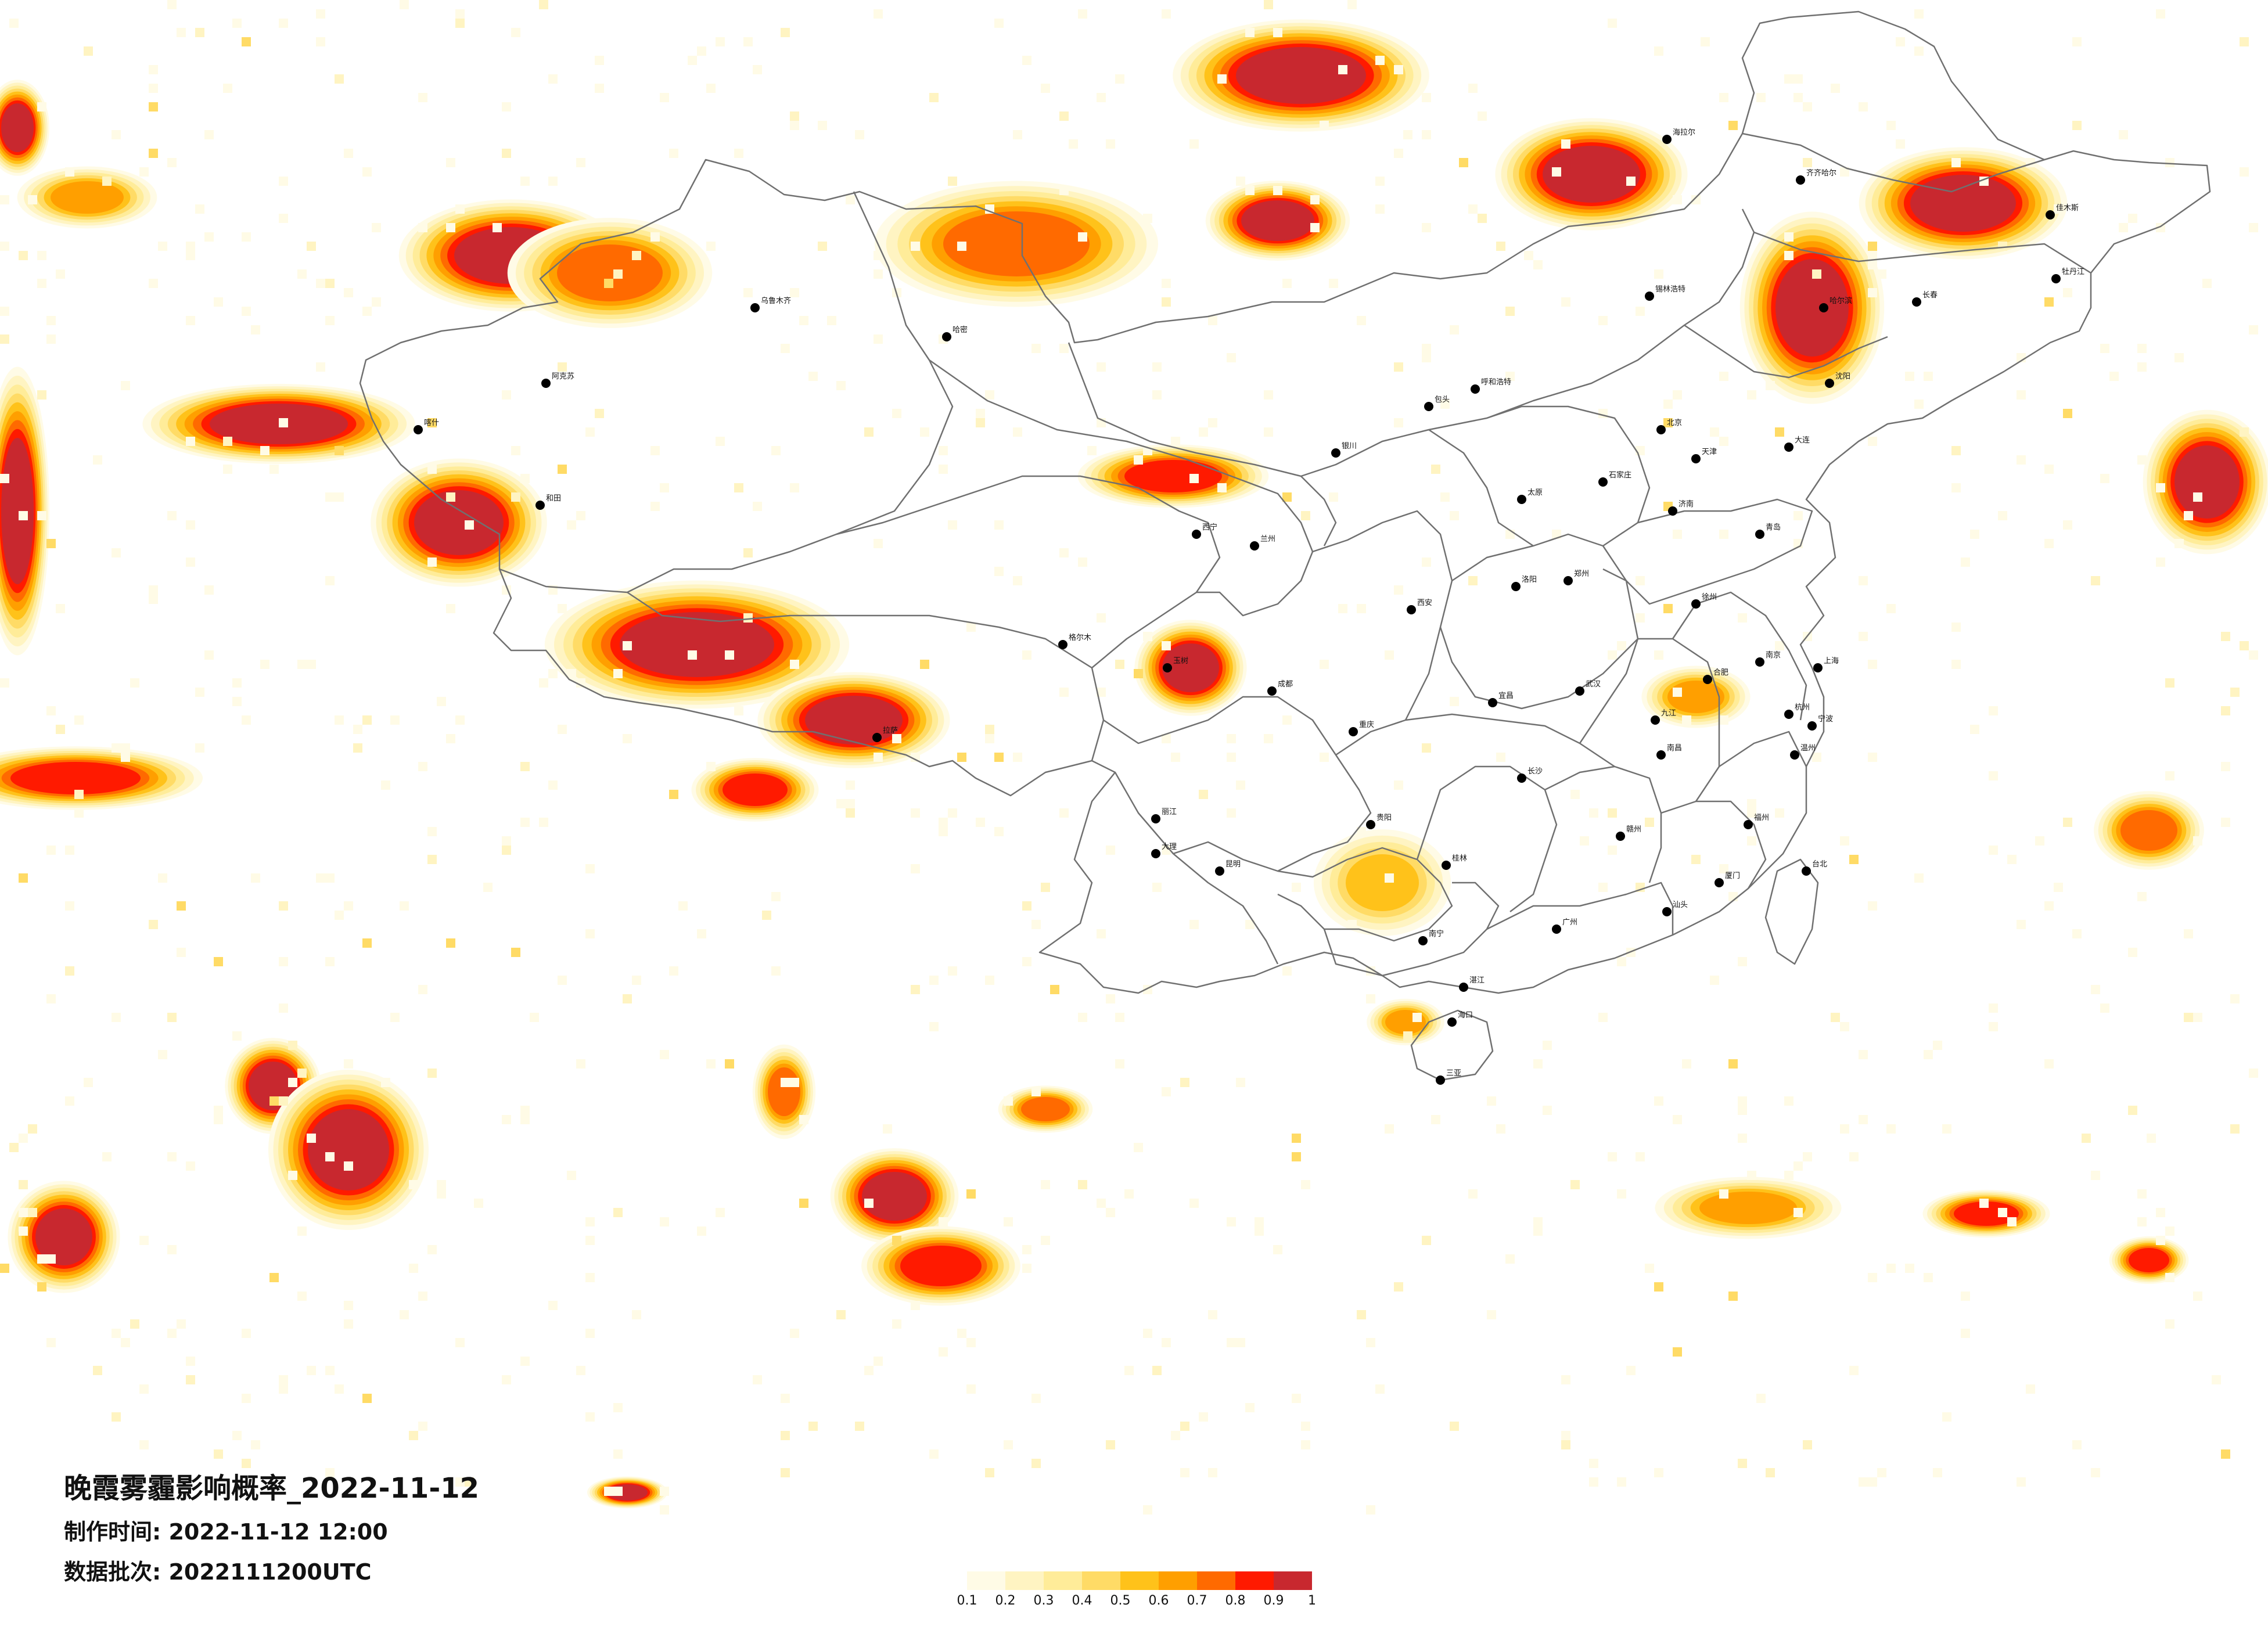  What do you see at coordinates (431, 422) in the screenshot?
I see `city-label: 喀什` at bounding box center [431, 422].